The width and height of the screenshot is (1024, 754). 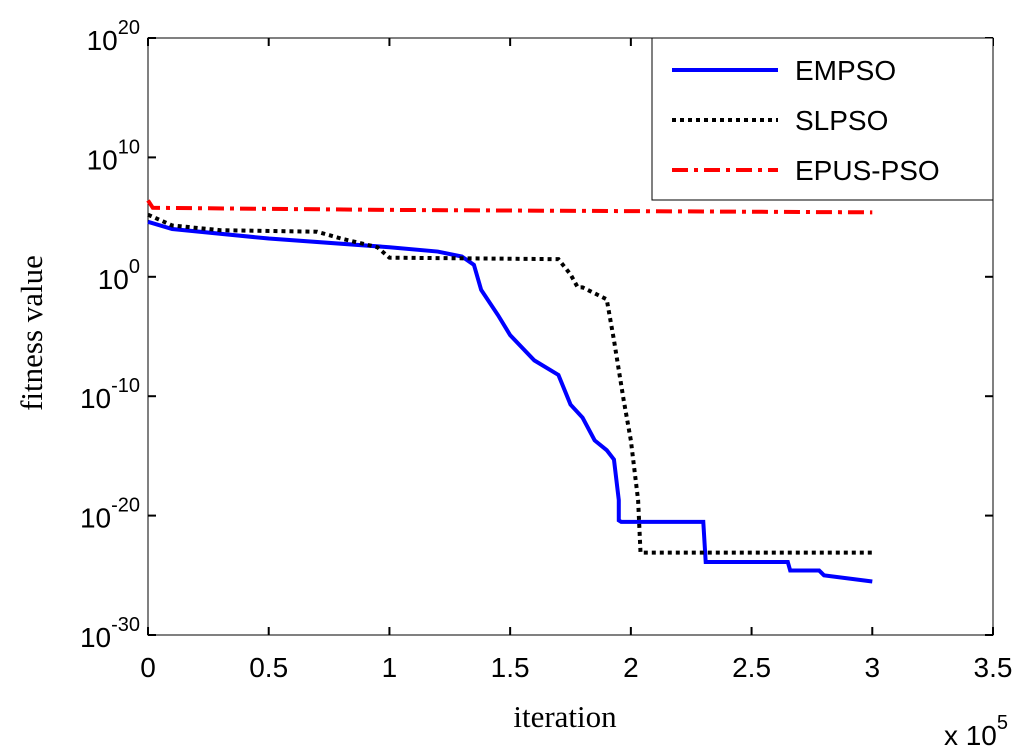 What do you see at coordinates (872, 667) in the screenshot?
I see `x-tick-label: 3` at bounding box center [872, 667].